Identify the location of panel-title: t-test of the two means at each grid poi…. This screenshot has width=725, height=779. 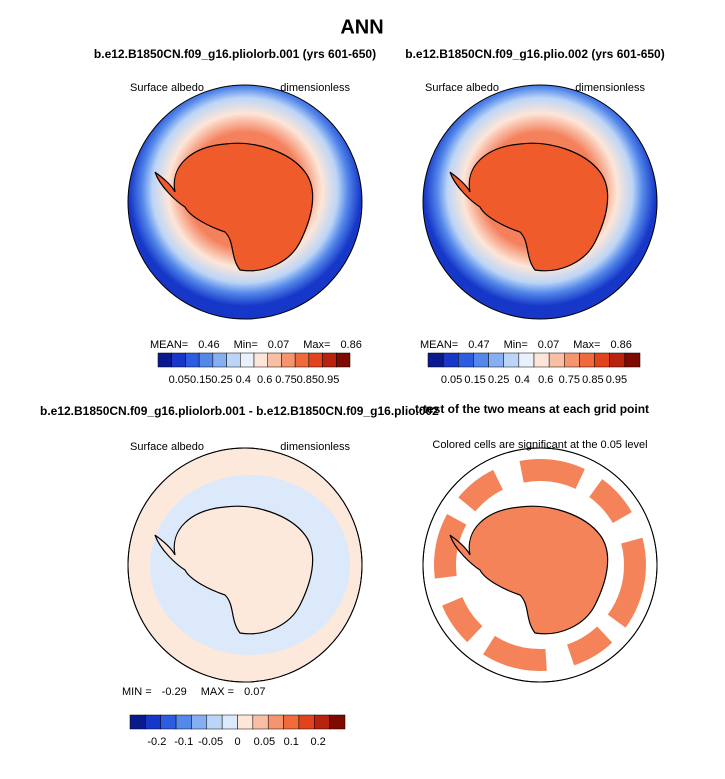
(532, 409).